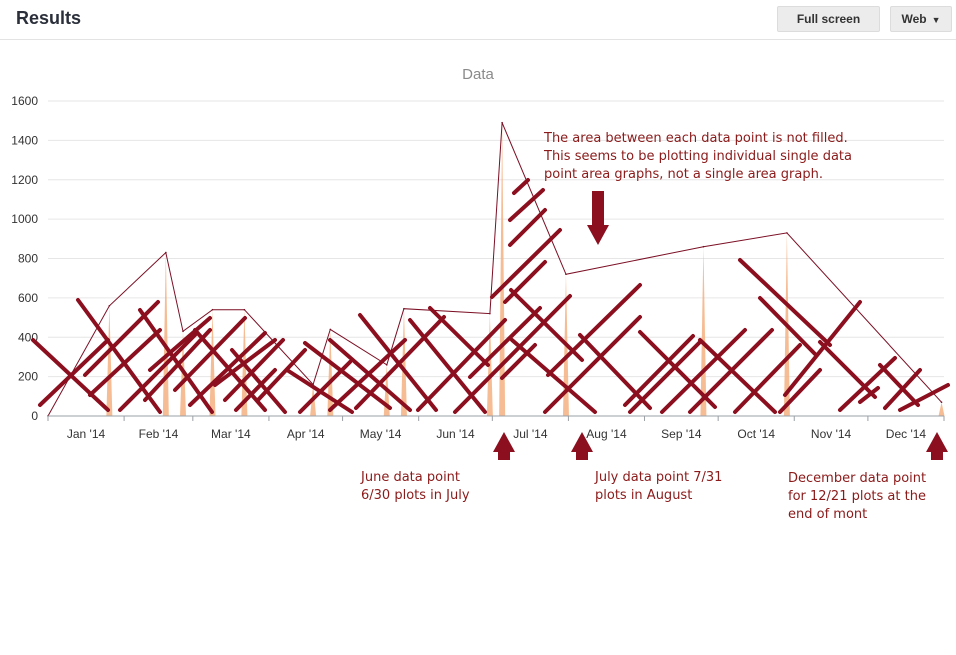 The width and height of the screenshot is (956, 655). Describe the element at coordinates (231, 434) in the screenshot. I see `x-tick-label: Mar '14` at that location.